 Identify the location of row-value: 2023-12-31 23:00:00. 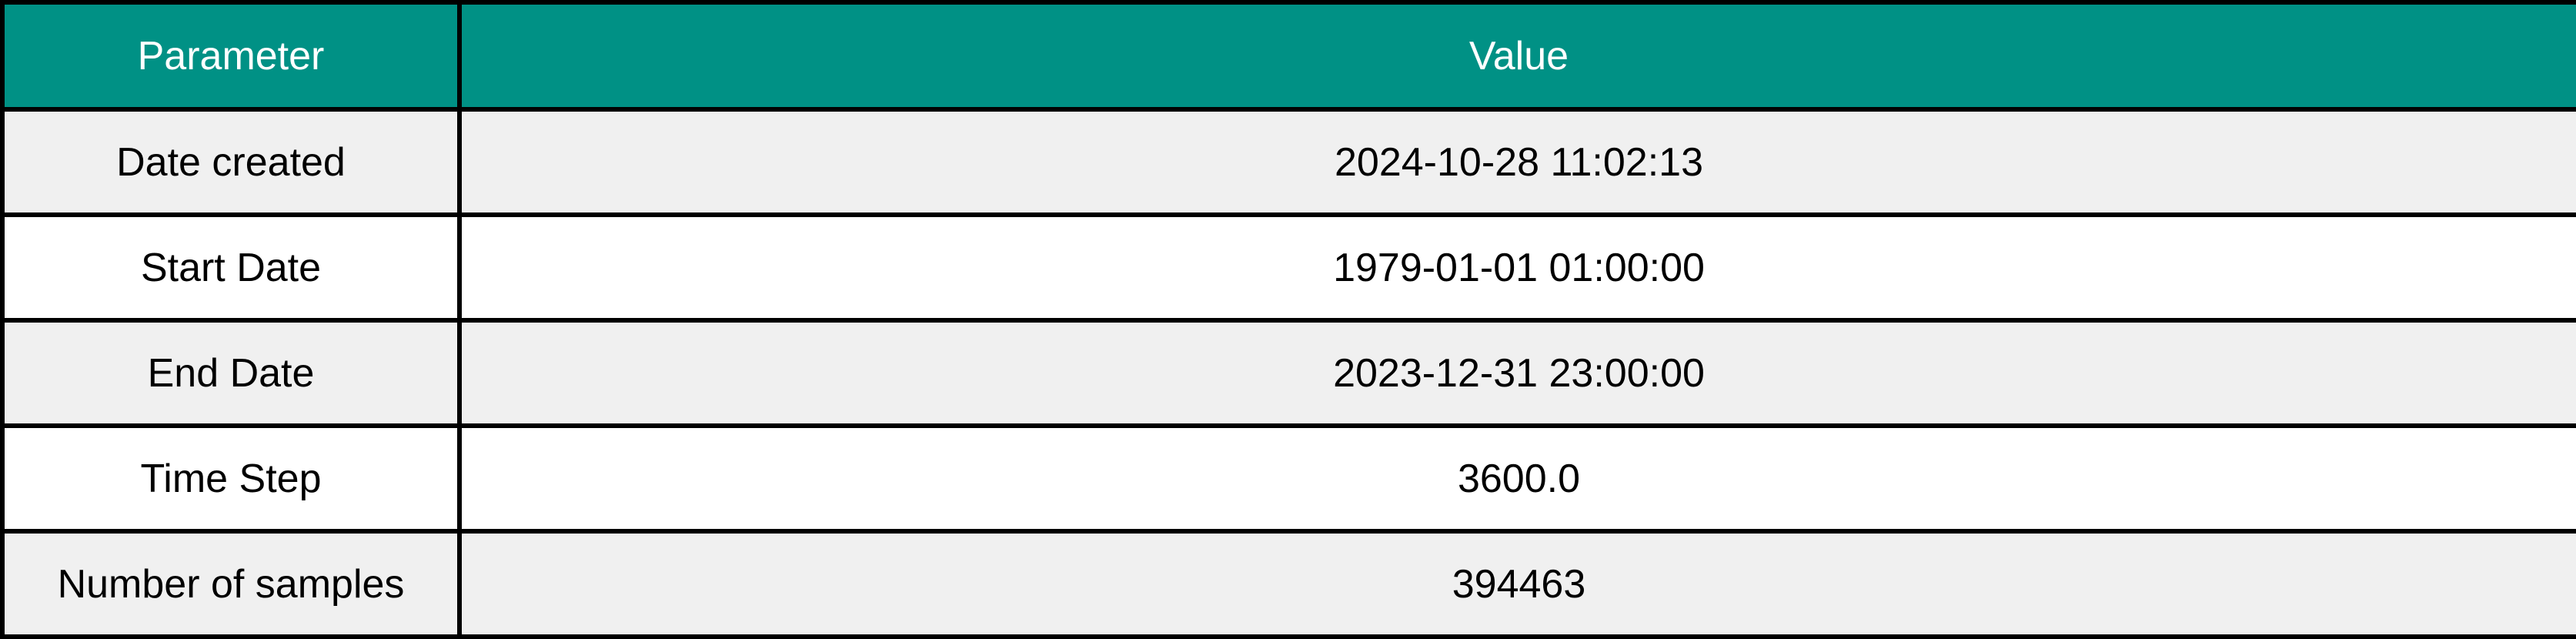
(1516, 373).